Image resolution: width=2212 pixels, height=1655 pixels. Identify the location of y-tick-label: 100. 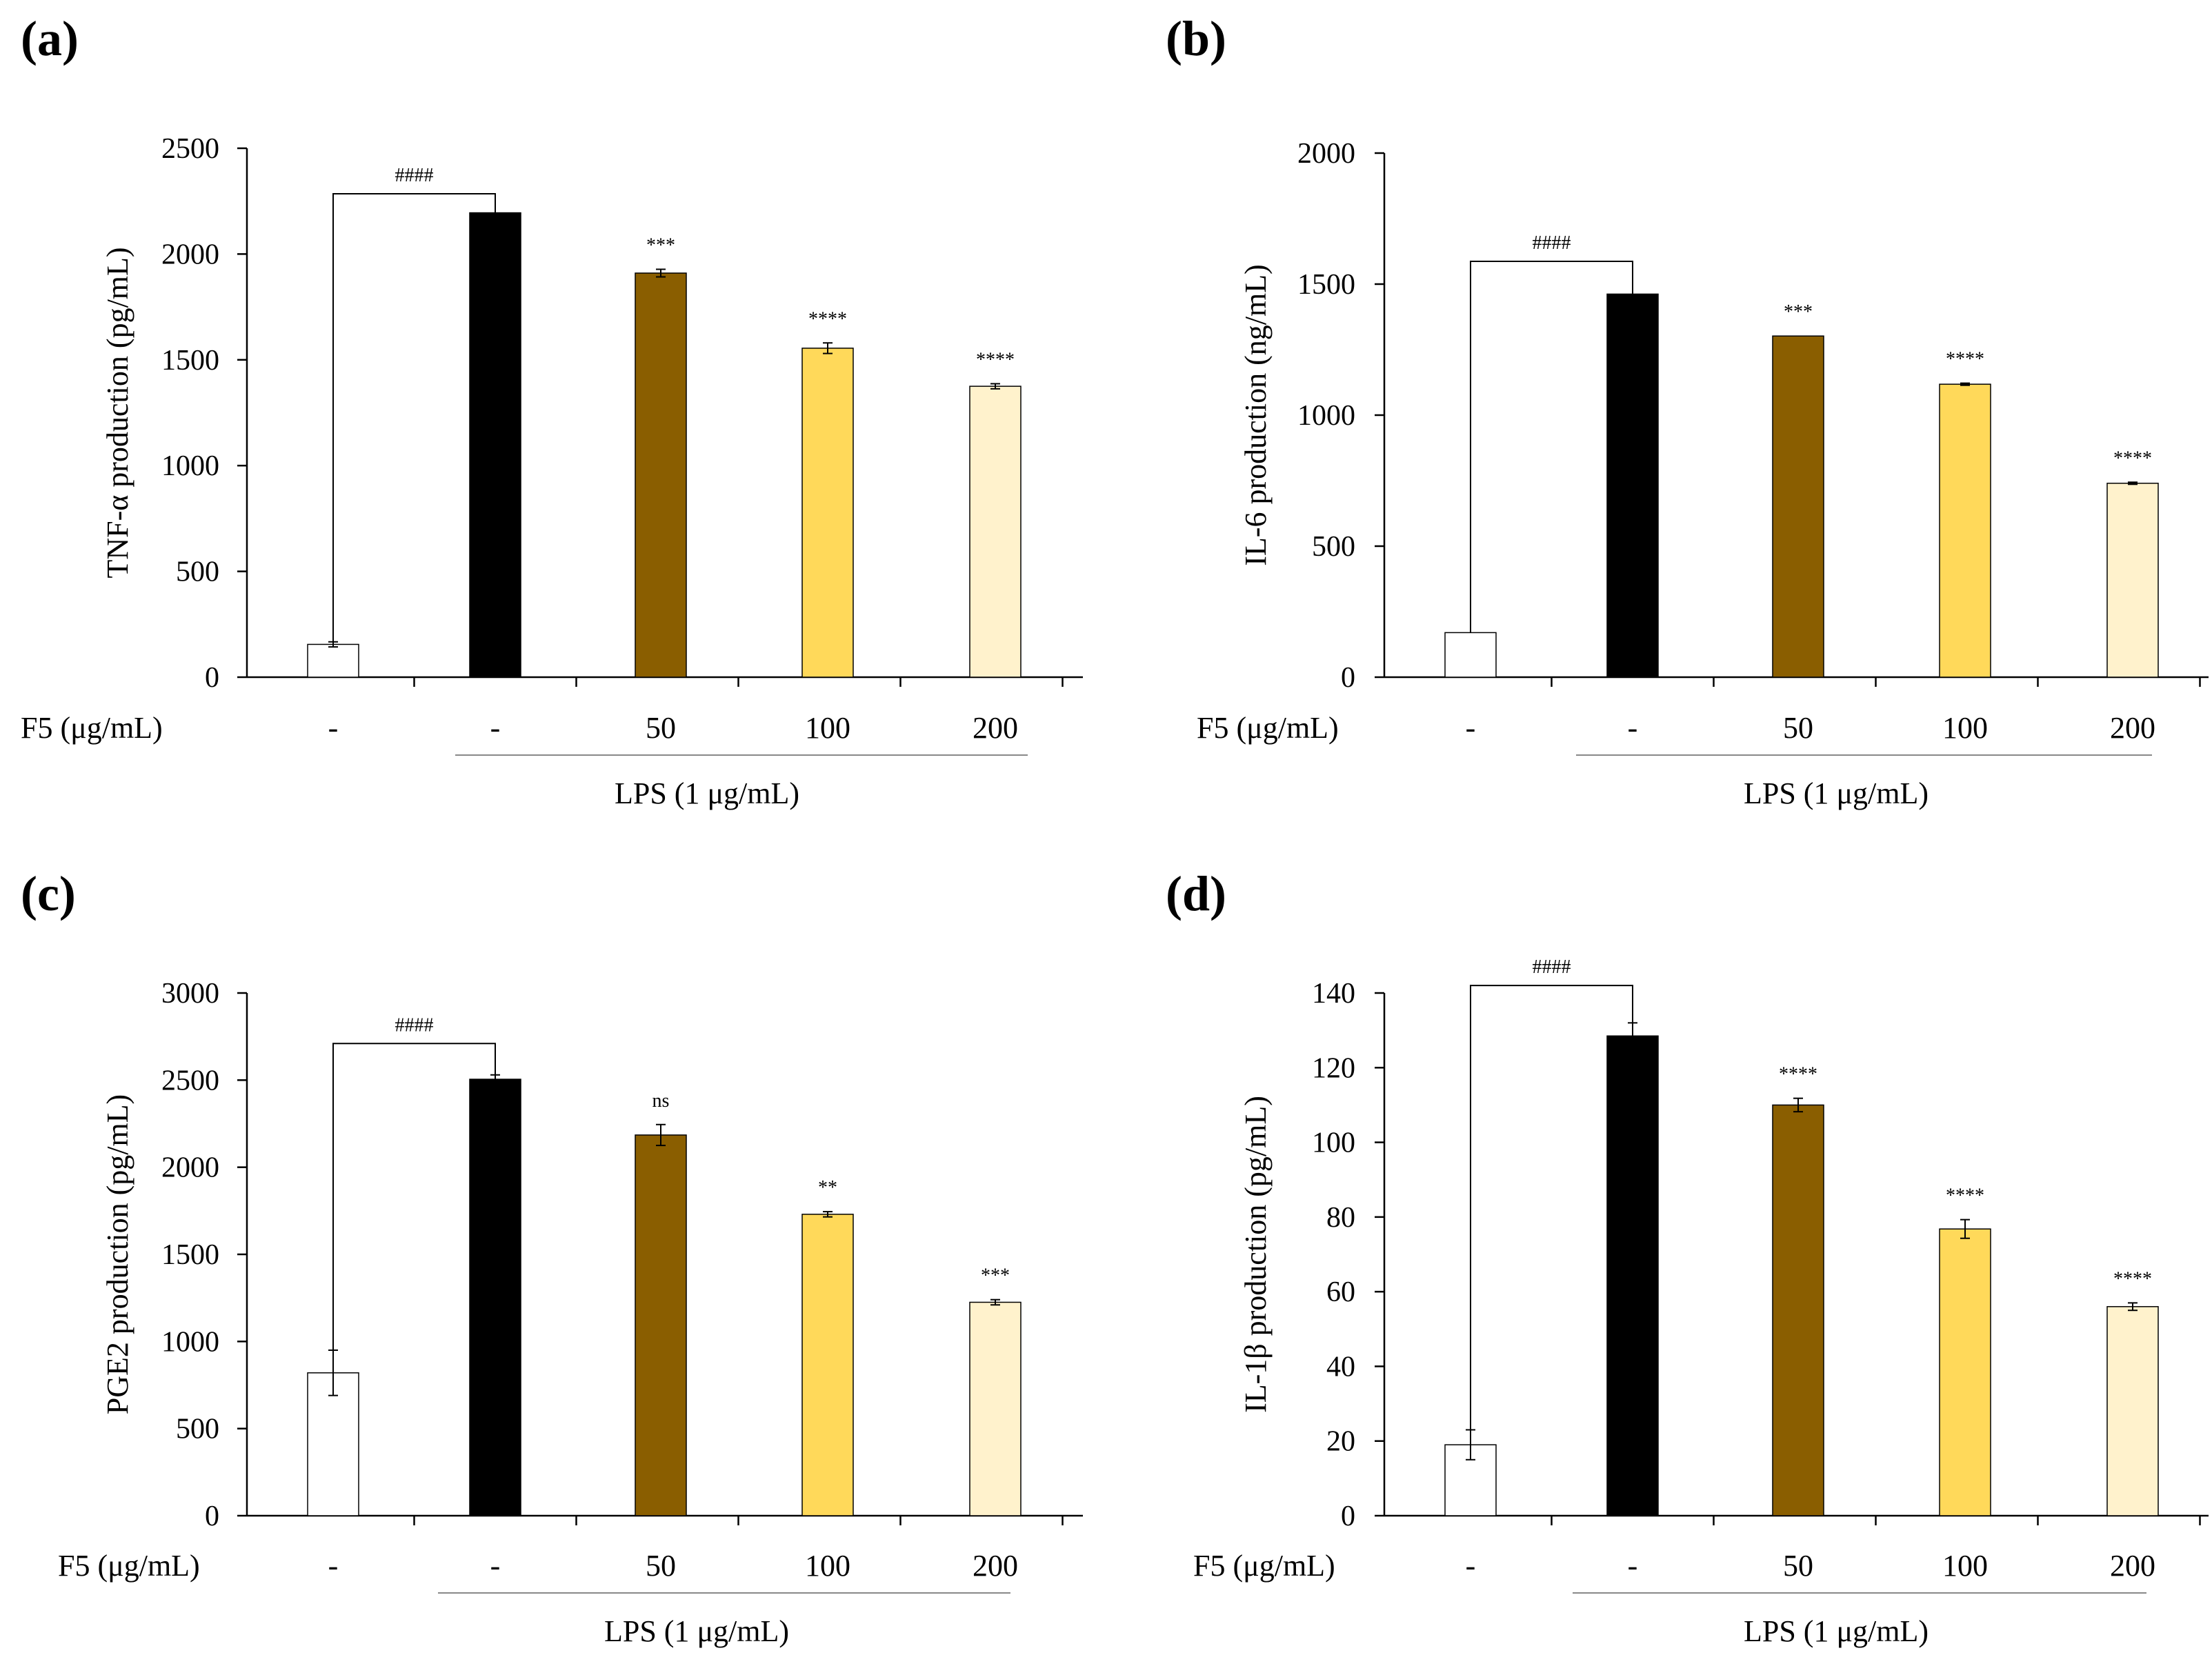
(1333, 1143).